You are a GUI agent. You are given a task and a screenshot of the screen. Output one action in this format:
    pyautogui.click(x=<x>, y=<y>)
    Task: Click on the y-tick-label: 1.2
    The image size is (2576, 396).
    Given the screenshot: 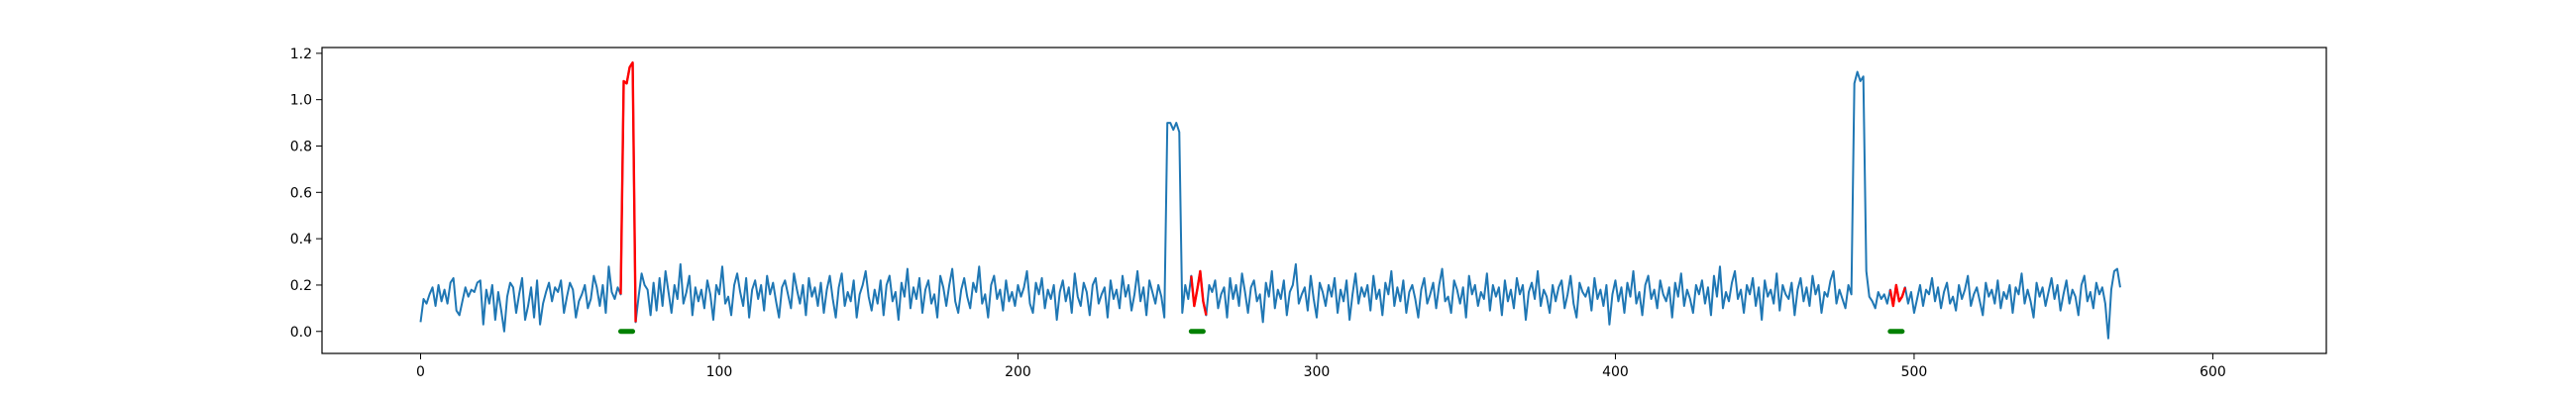 What is the action you would take?
    pyautogui.click(x=301, y=54)
    